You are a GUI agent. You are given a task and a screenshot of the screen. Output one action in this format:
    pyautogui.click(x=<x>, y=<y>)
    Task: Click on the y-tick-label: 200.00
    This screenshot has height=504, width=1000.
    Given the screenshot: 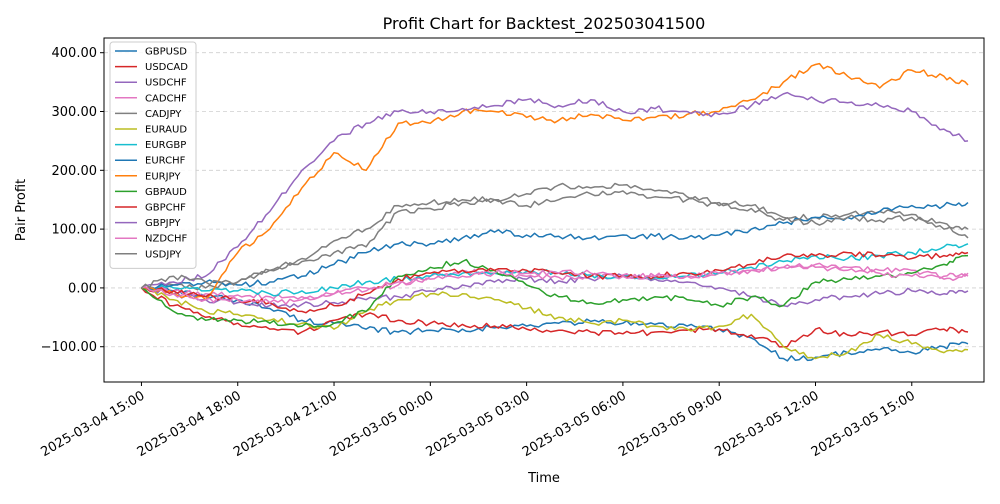 What is the action you would take?
    pyautogui.click(x=75, y=171)
    